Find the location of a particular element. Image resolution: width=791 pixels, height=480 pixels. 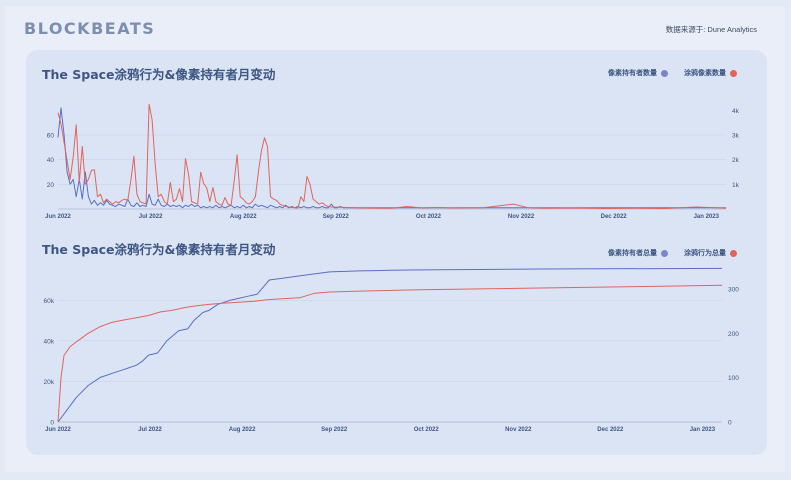

y-right-tick-label: 4k is located at coordinates (736, 111).